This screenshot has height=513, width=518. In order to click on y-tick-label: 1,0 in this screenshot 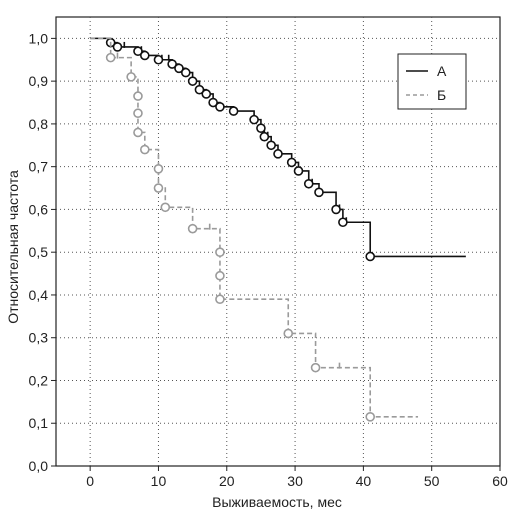, I will do `click(39, 38)`.